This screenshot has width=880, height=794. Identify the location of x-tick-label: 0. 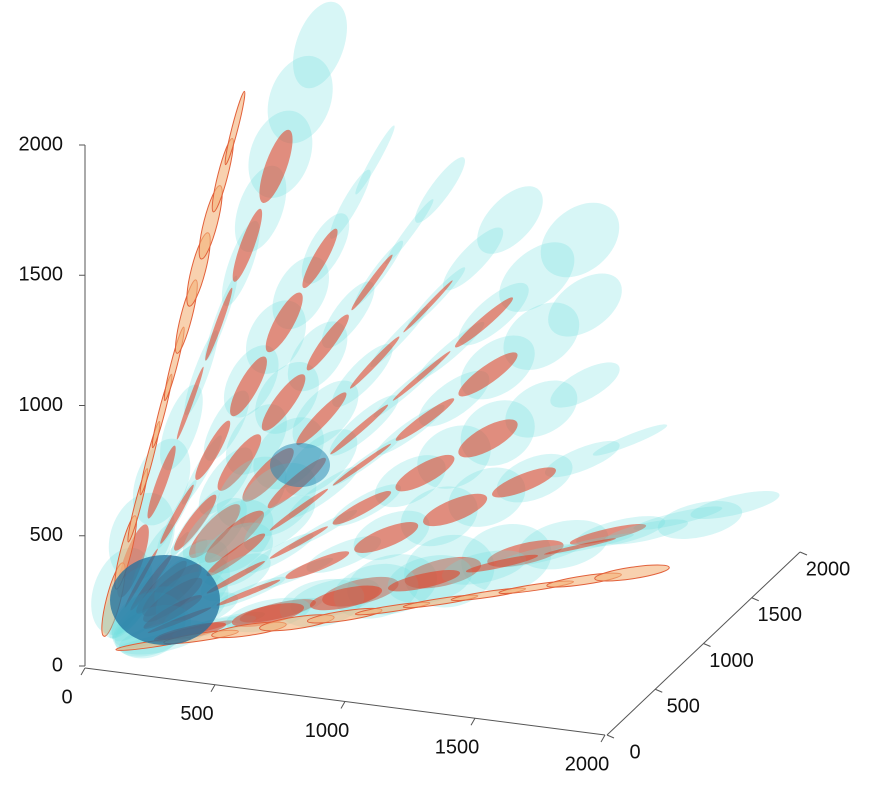
(66, 697).